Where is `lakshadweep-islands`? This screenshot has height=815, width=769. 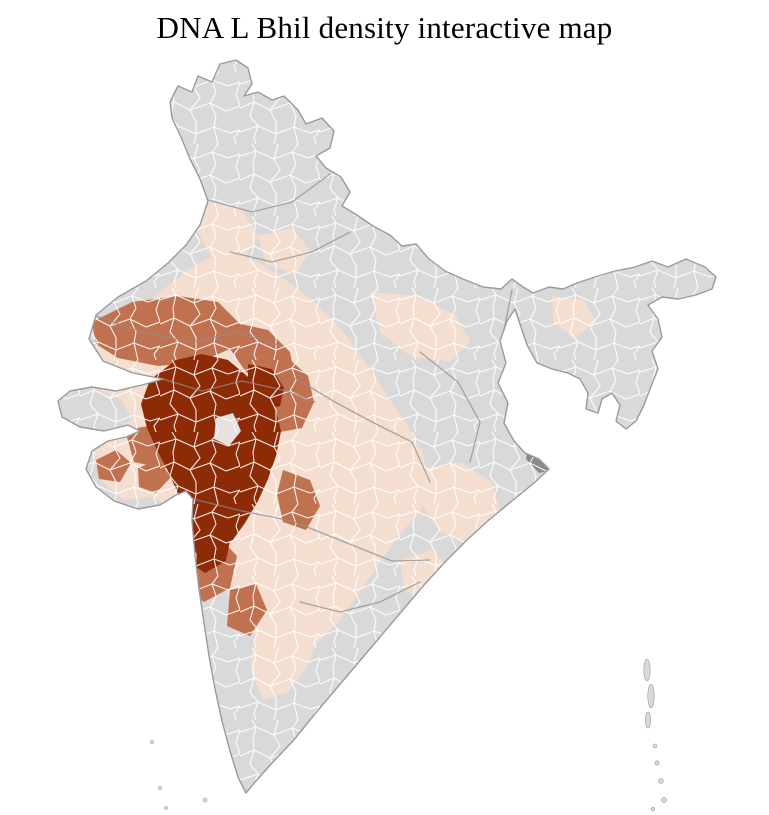 lakshadweep-islands is located at coordinates (179, 775).